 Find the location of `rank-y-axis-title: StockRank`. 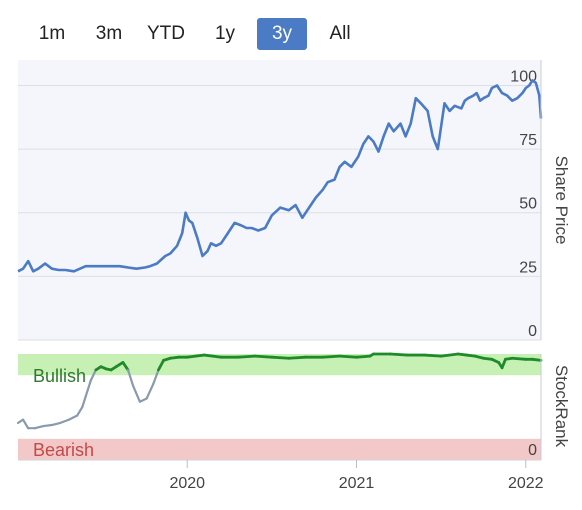

rank-y-axis-title: StockRank is located at coordinates (561, 406).